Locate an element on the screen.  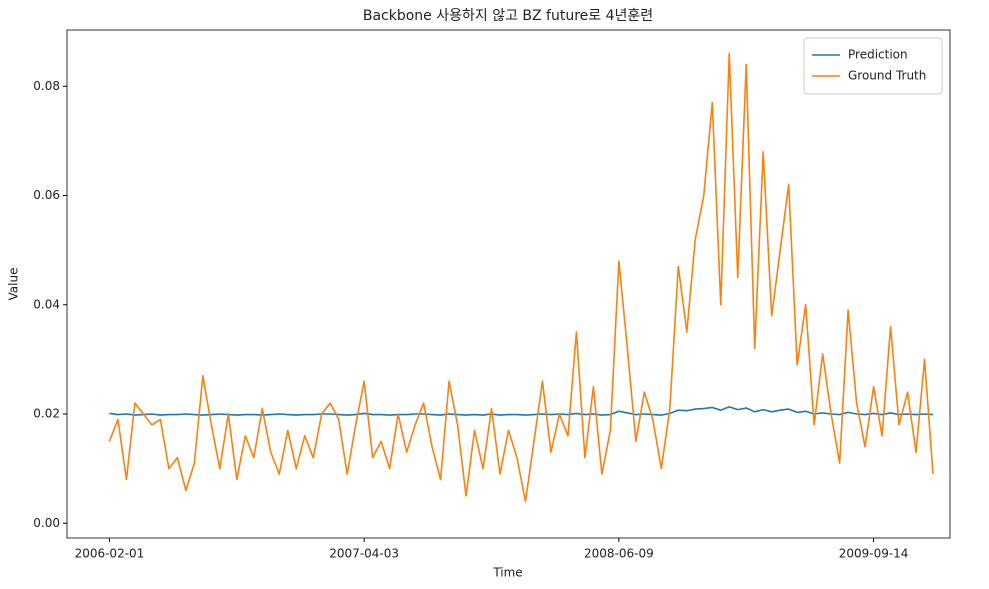
y-tick-label: 0.06 is located at coordinates (46, 195).